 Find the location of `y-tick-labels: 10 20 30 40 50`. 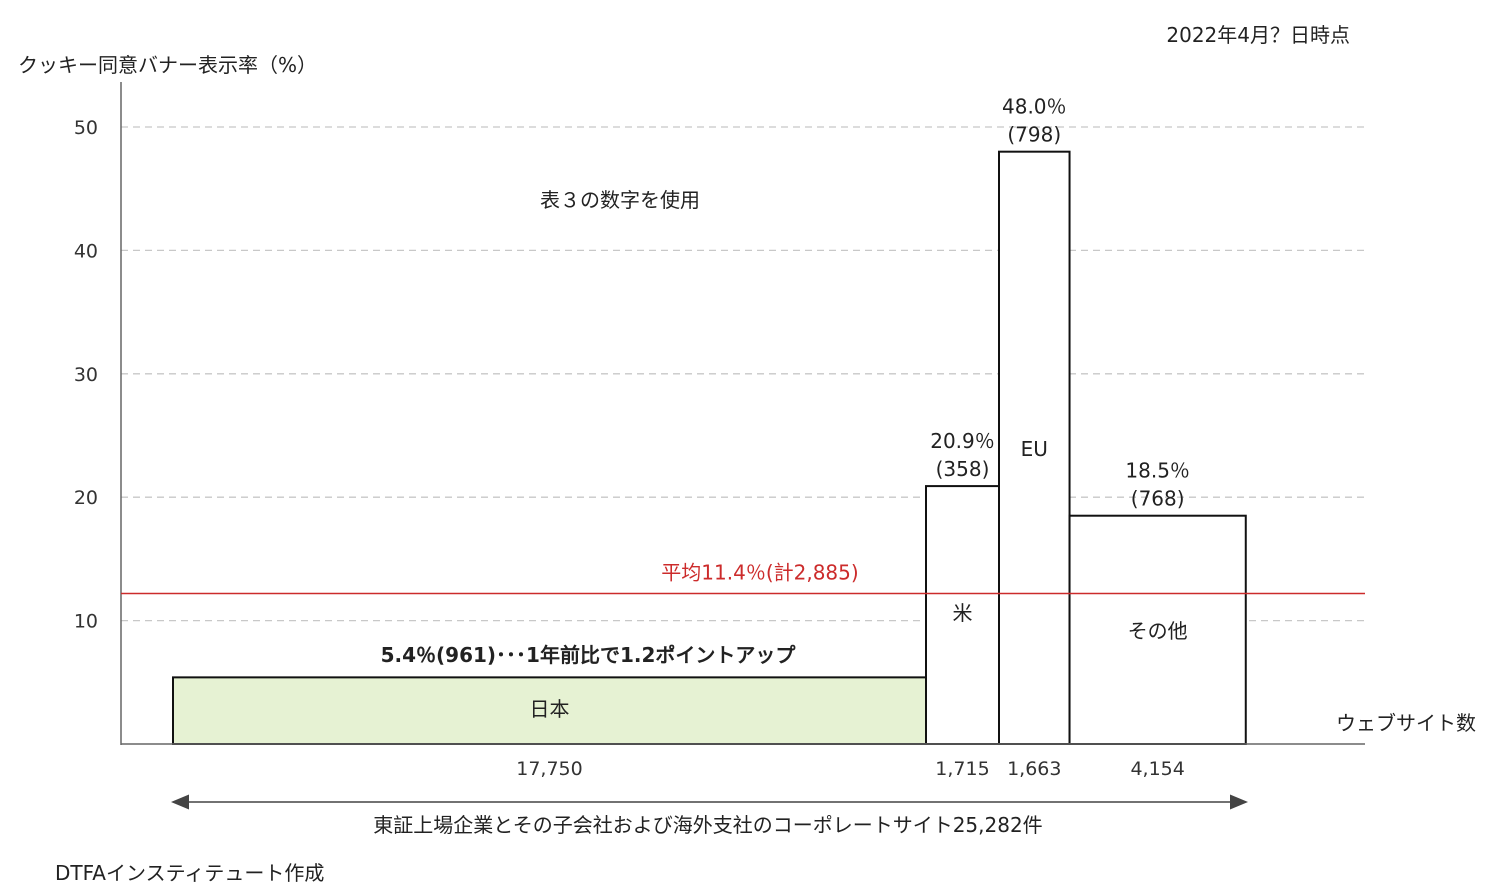

y-tick-labels: 10 20 30 40 50 is located at coordinates (86, 375).